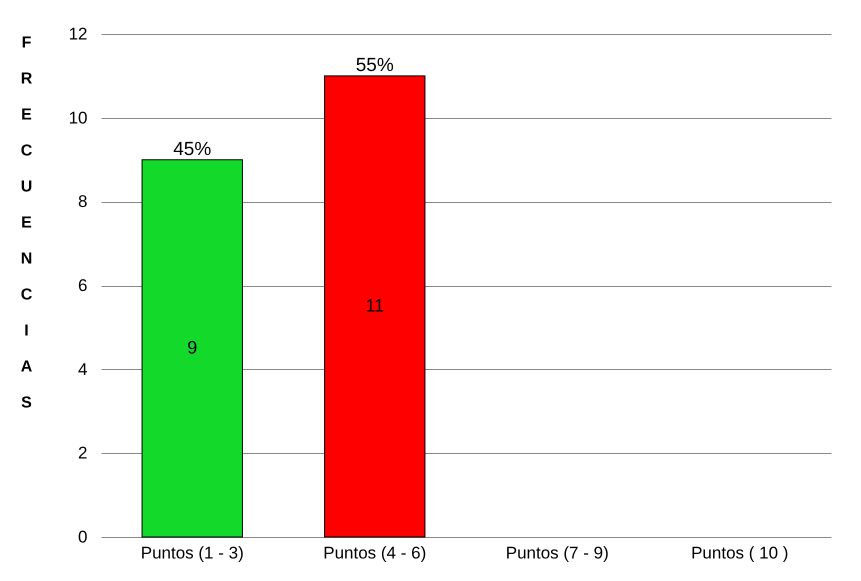  Describe the element at coordinates (375, 65) in the screenshot. I see `annotation: 55%` at that location.